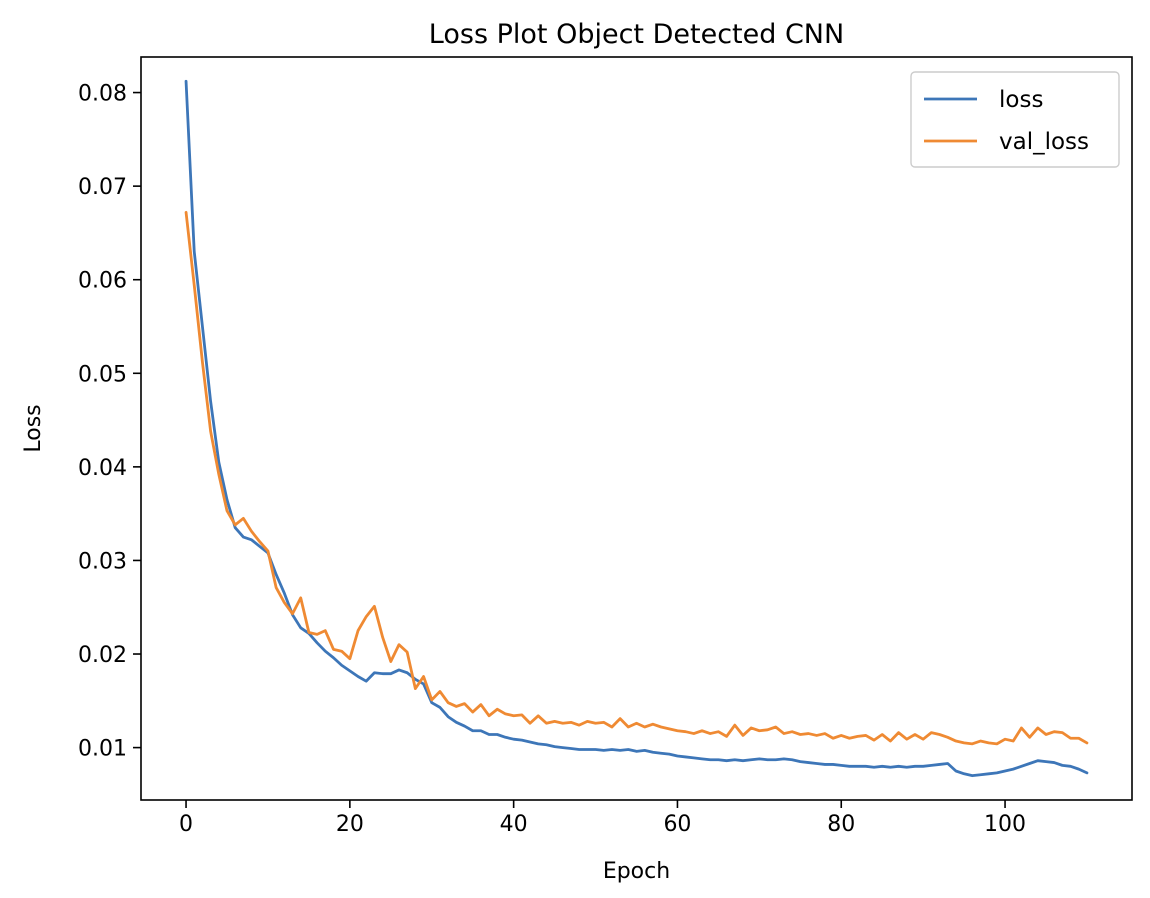 The image size is (1150, 898). Describe the element at coordinates (102, 94) in the screenshot. I see `y-tick-label: 0.08` at that location.